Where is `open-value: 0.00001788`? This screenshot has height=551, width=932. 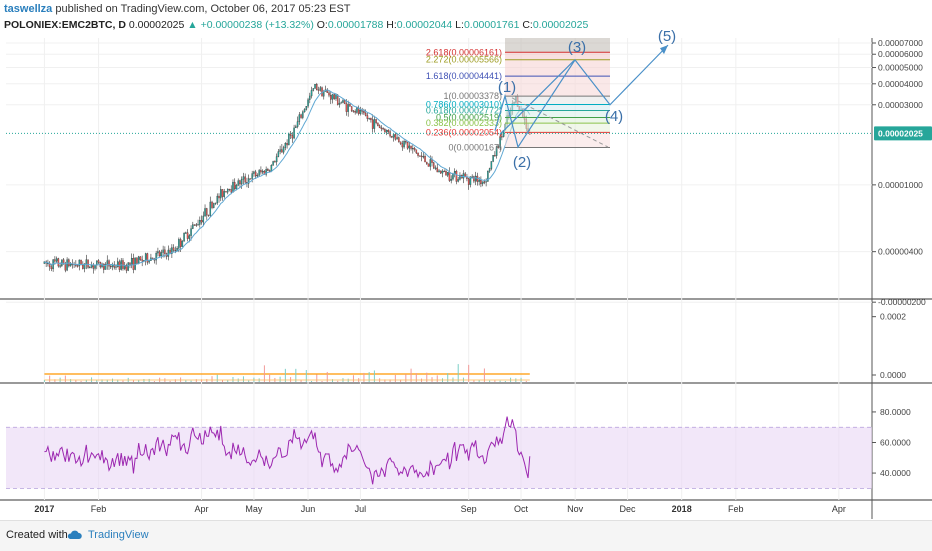
open-value: 0.00001788 is located at coordinates (355, 25).